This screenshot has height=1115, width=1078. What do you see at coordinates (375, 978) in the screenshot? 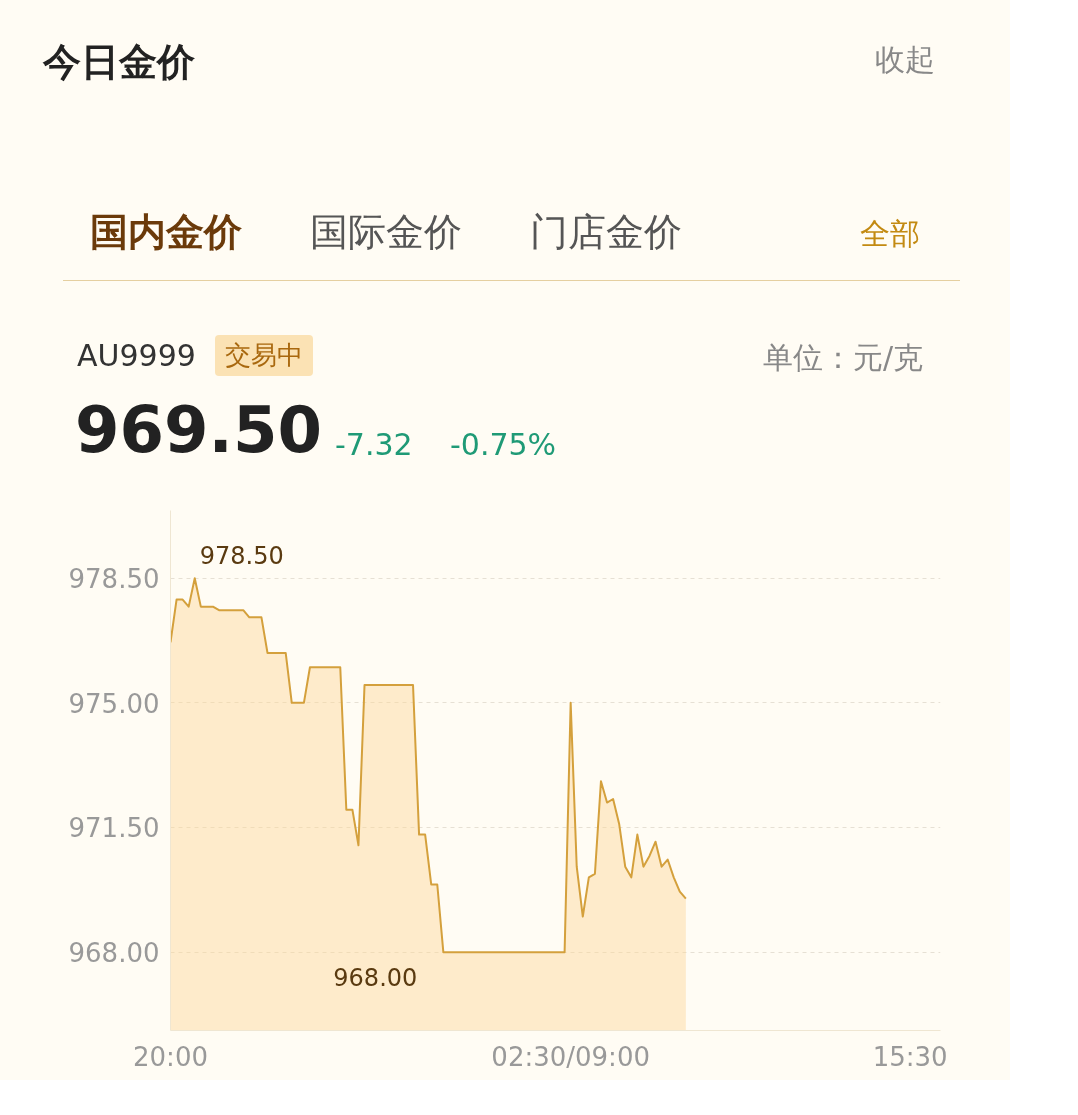
I see `annotation: 968.00` at bounding box center [375, 978].